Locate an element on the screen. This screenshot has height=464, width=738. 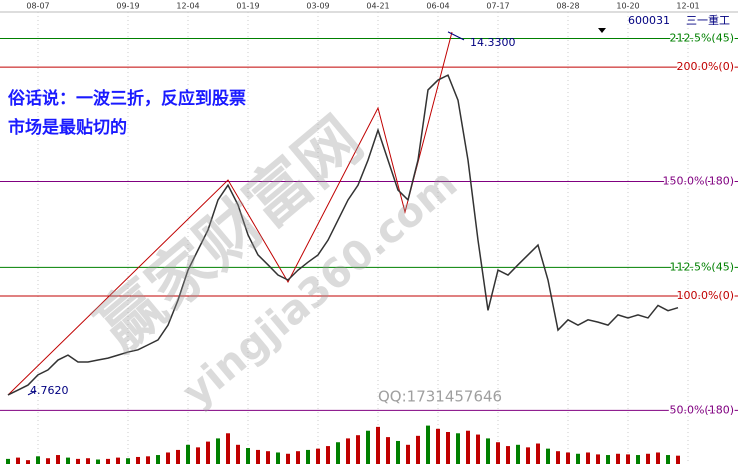
x-tick-label: 03-09 is located at coordinates (317, 6).